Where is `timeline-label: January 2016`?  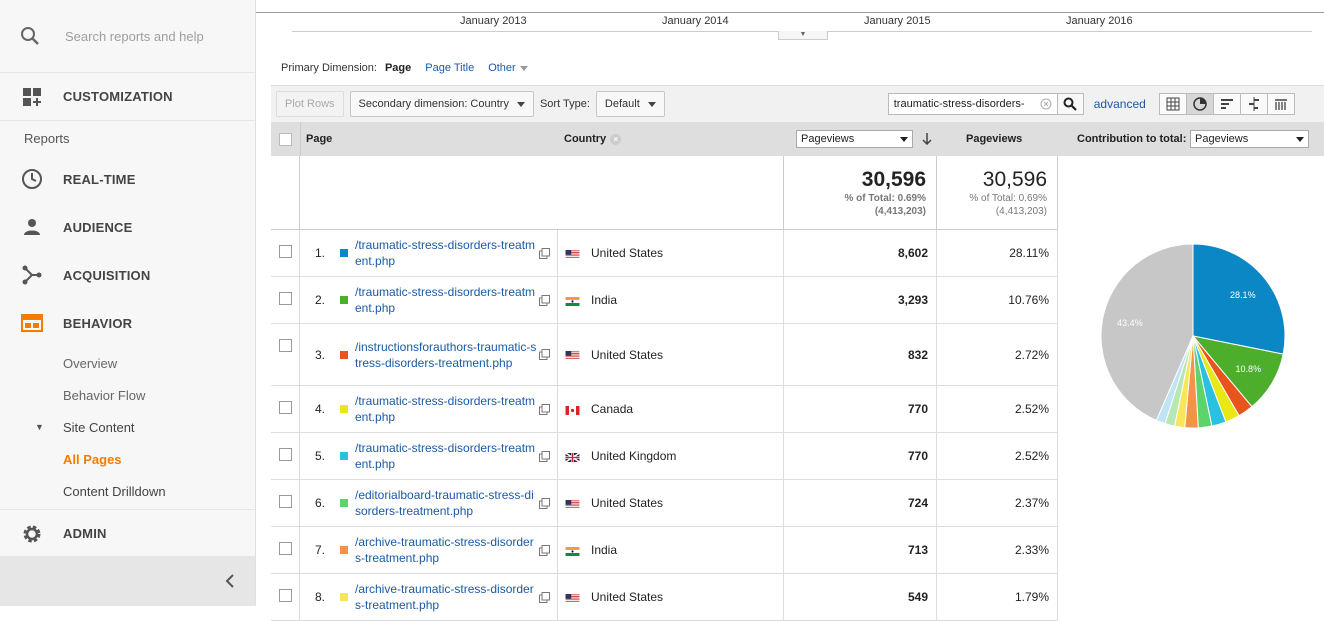
timeline-label: January 2016 is located at coordinates (1099, 21).